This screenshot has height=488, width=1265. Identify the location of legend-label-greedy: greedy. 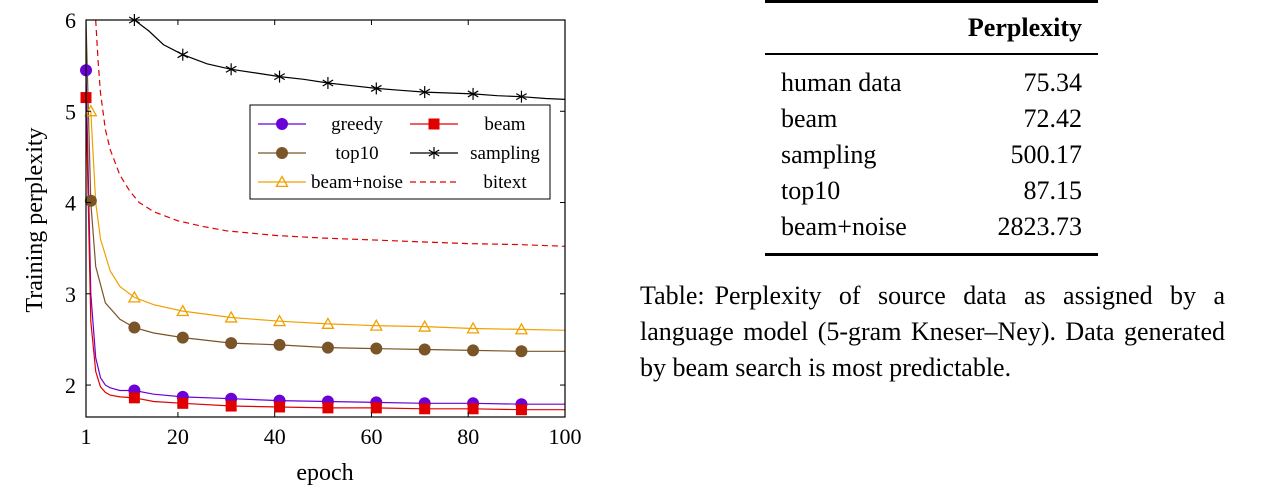
(357, 124).